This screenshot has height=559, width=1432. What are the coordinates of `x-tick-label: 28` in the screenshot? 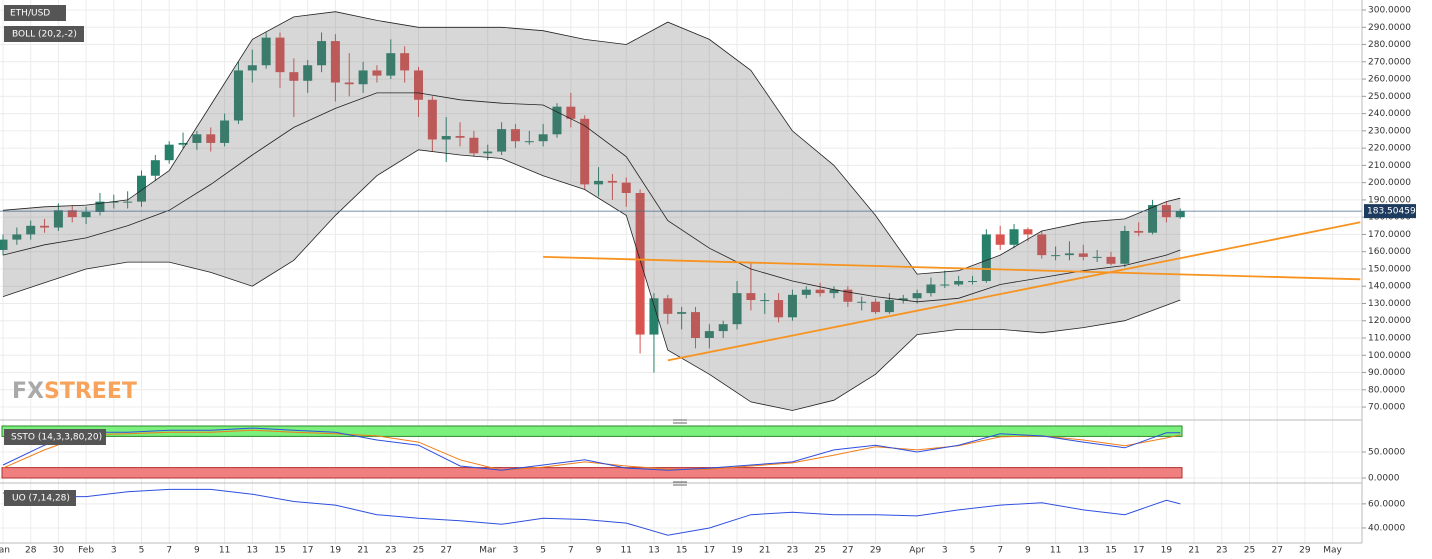 It's located at (31, 551).